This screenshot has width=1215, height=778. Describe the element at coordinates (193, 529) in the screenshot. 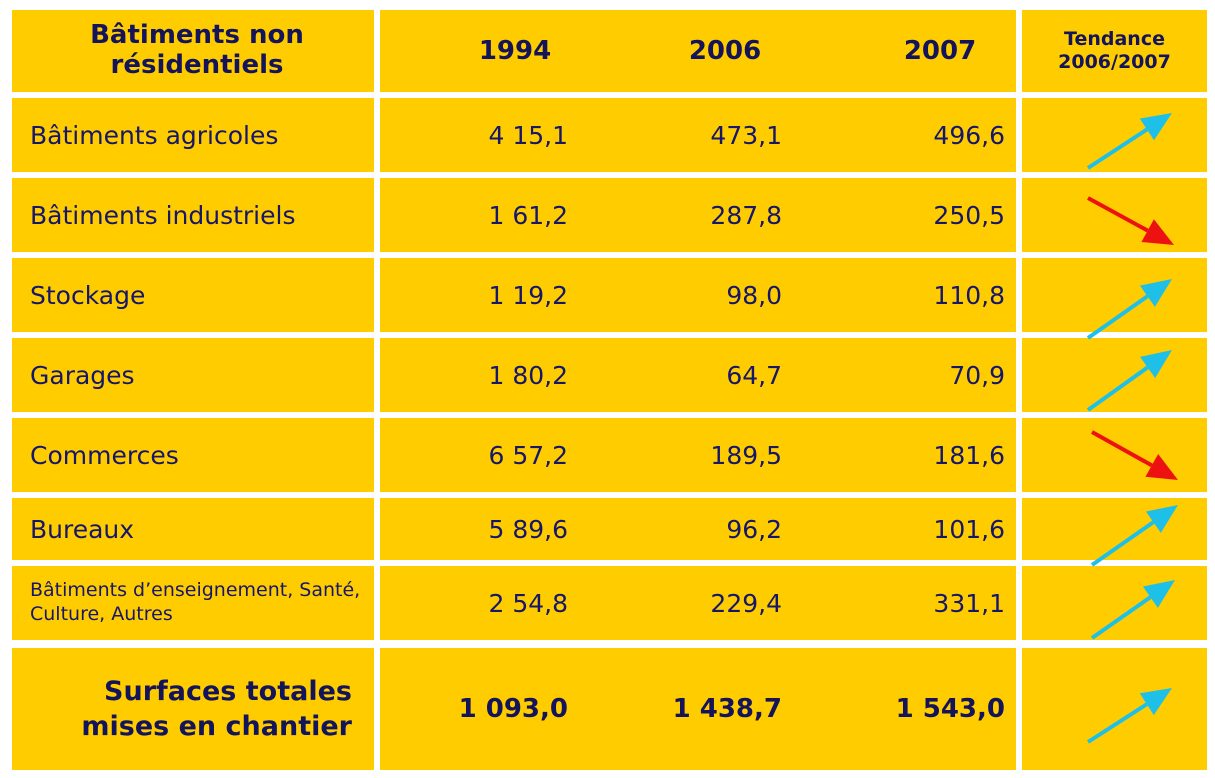

I see `label-cell: Bureaux` at that location.